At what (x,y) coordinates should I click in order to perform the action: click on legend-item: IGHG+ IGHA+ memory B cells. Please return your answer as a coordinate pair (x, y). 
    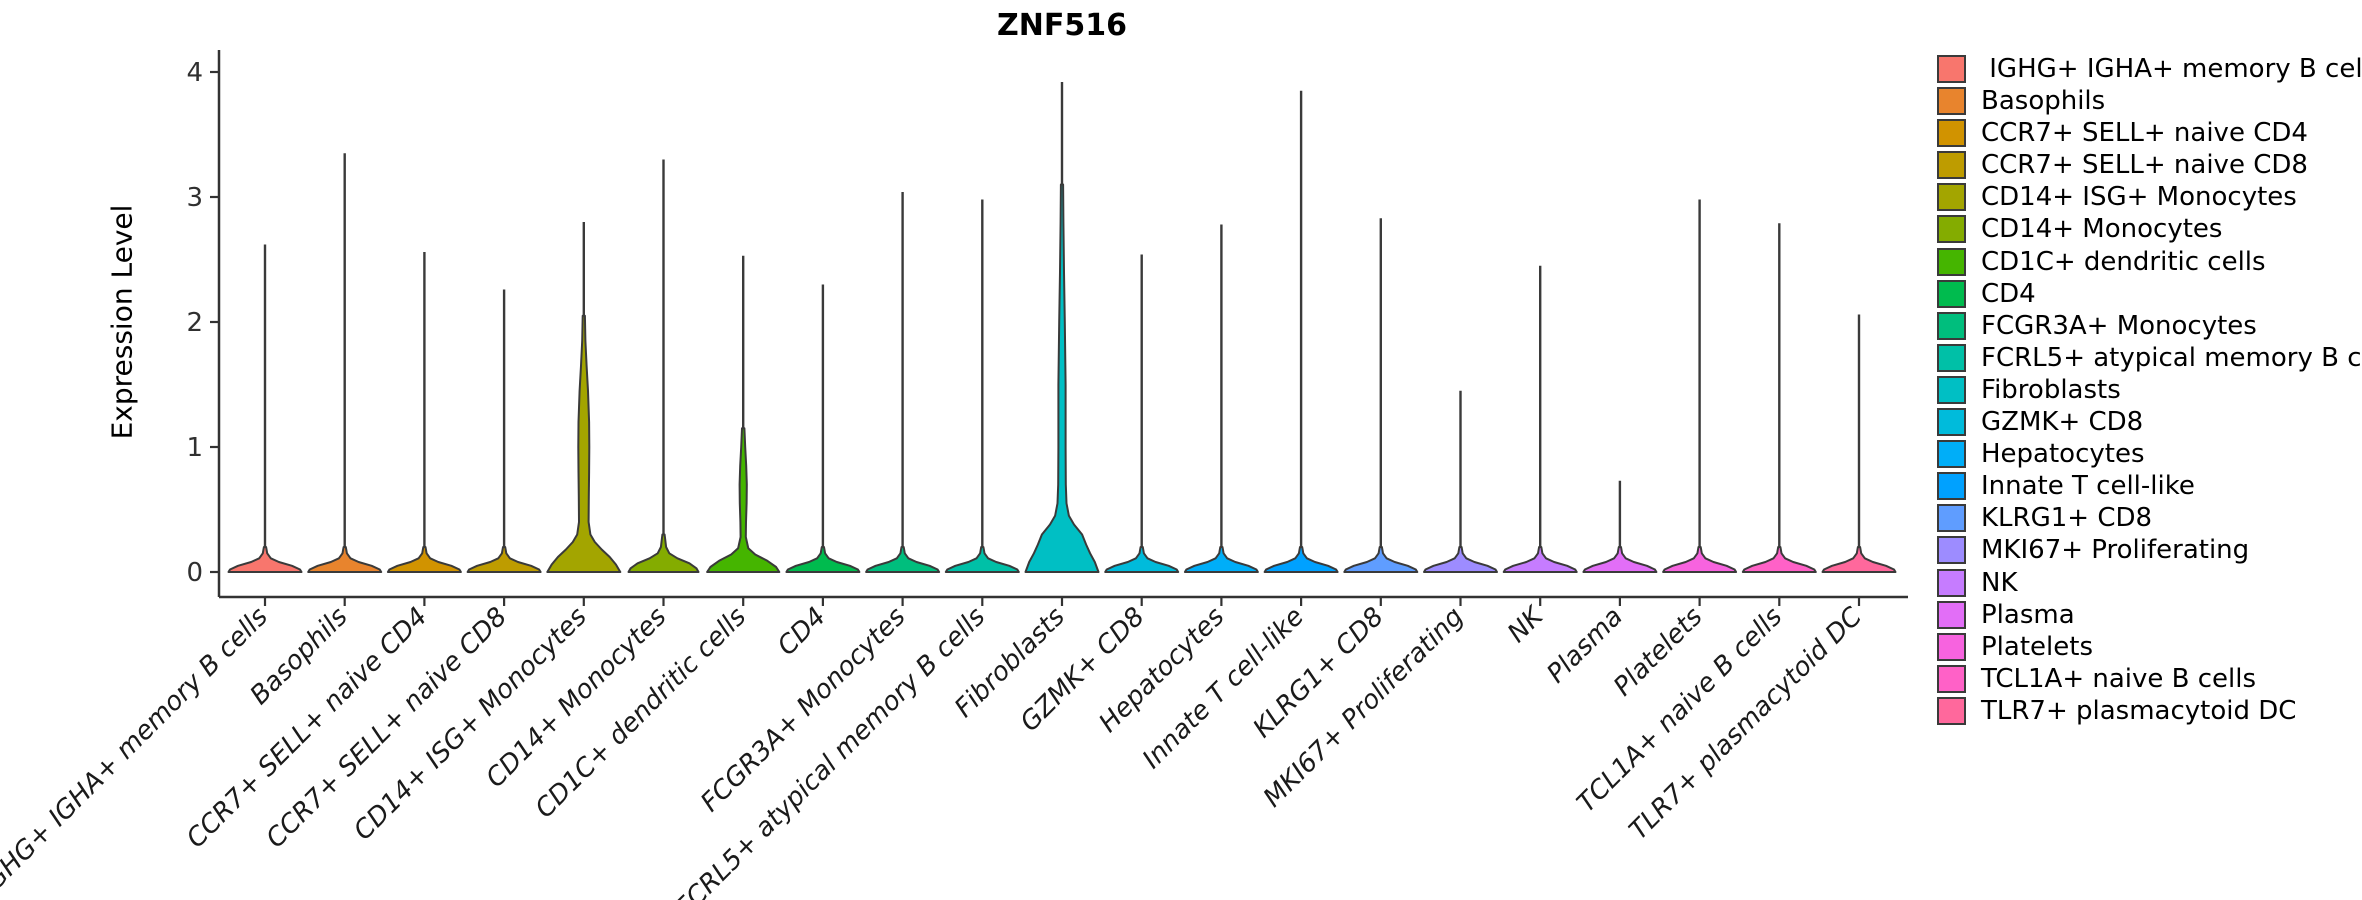
    Looking at the image, I should click on (2149, 69).